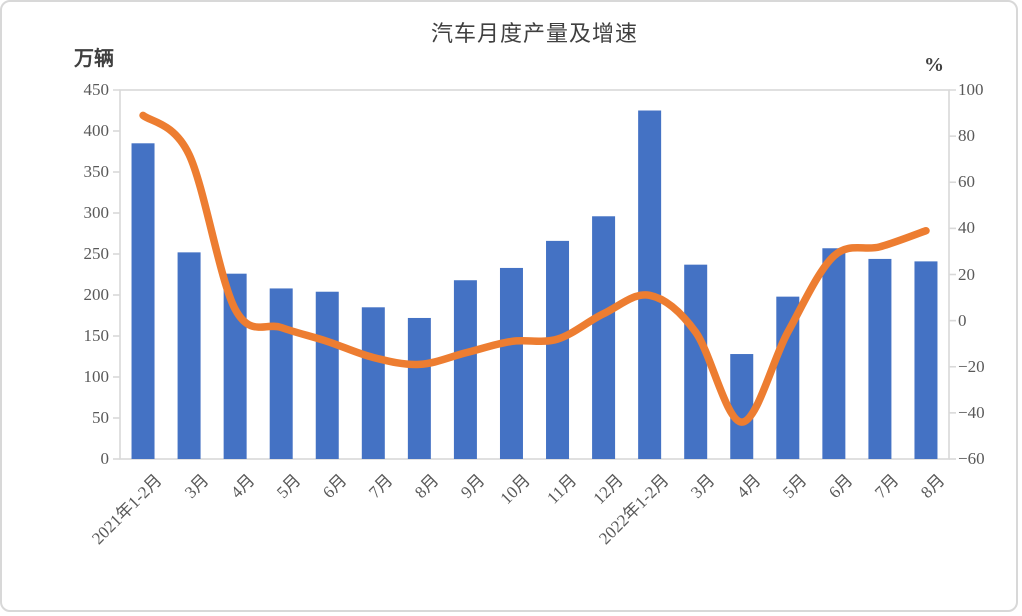 This screenshot has height=616, width=1022. What do you see at coordinates (465, 369) in the screenshot?
I see `bar-9月` at bounding box center [465, 369].